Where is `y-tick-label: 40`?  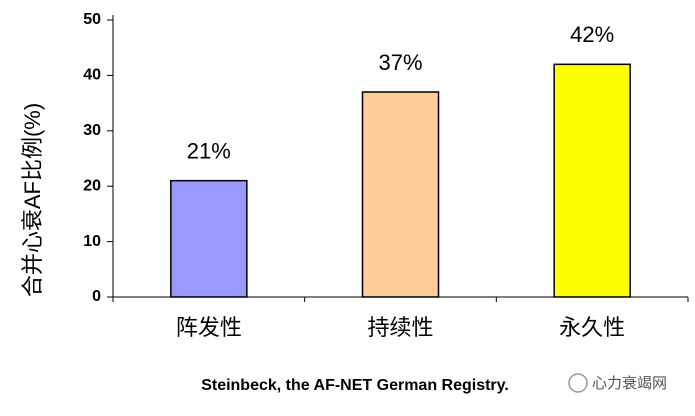
y-tick-label: 40 is located at coordinates (92, 75).